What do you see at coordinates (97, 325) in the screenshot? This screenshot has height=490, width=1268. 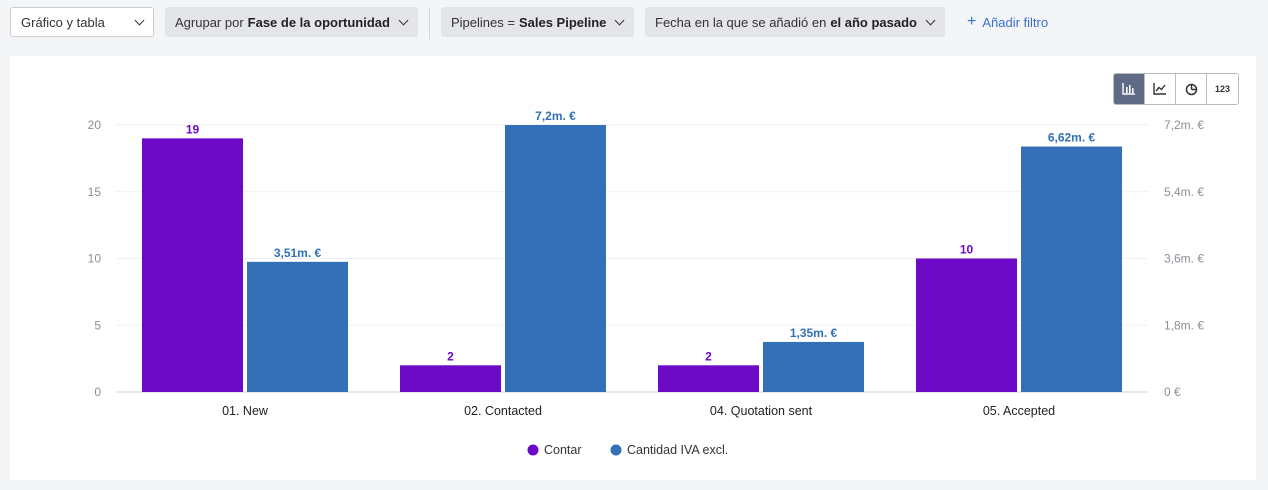 I see `y-left-tick-label: 5` at bounding box center [97, 325].